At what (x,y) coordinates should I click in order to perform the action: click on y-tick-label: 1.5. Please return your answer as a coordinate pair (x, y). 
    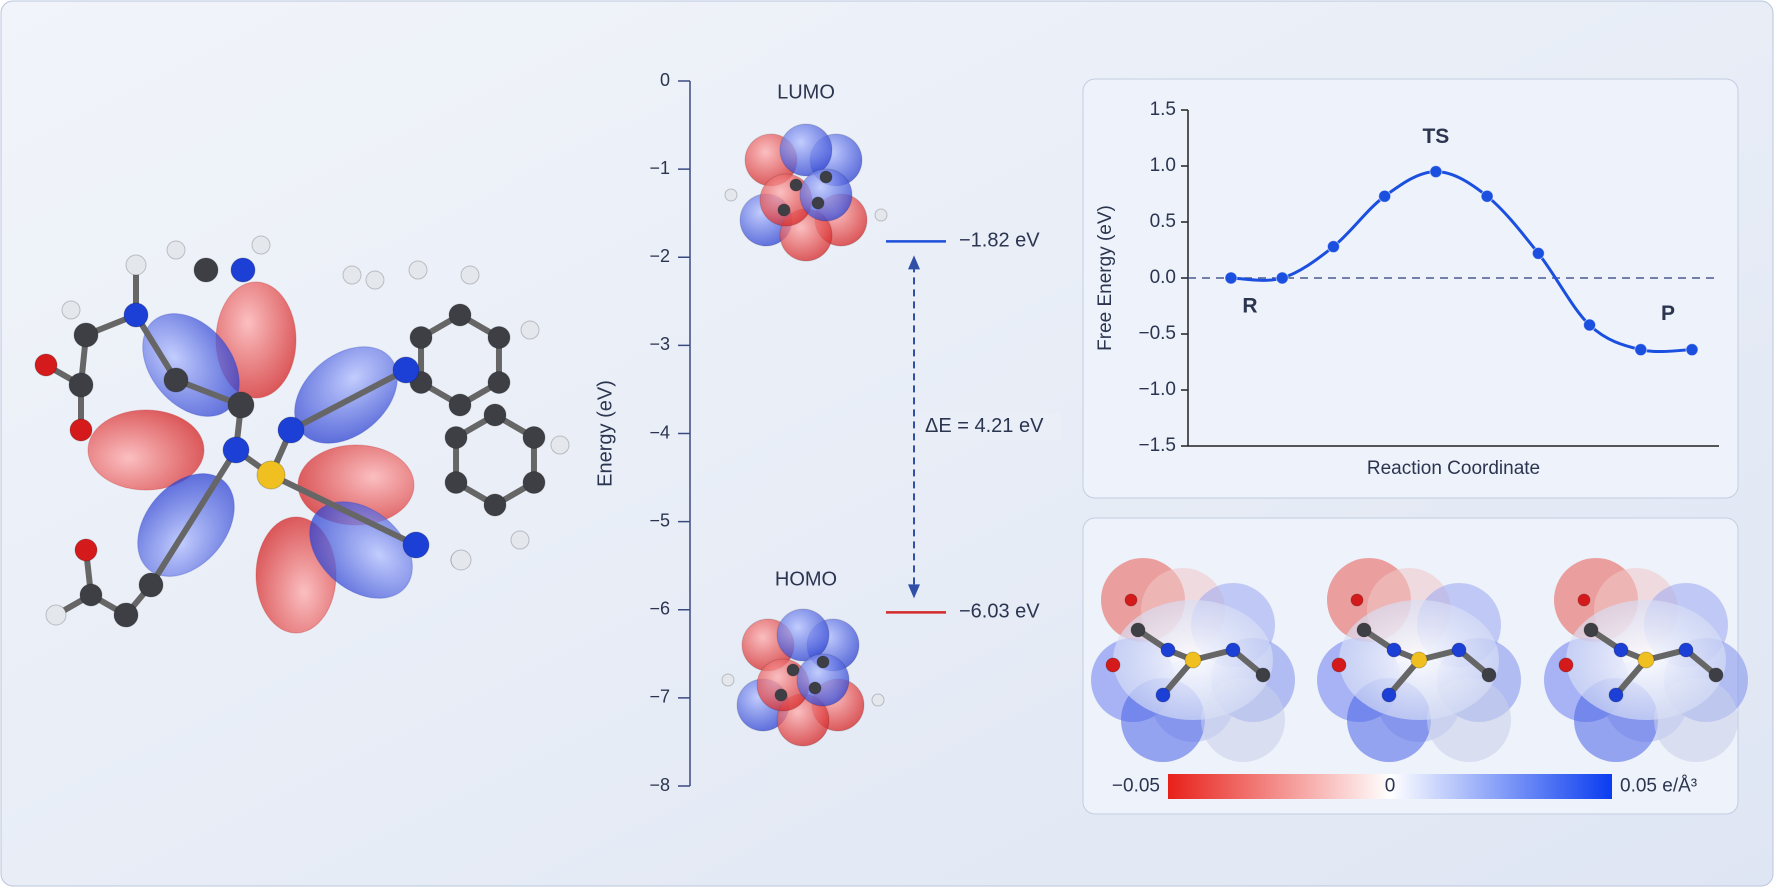
    Looking at the image, I should click on (1163, 109).